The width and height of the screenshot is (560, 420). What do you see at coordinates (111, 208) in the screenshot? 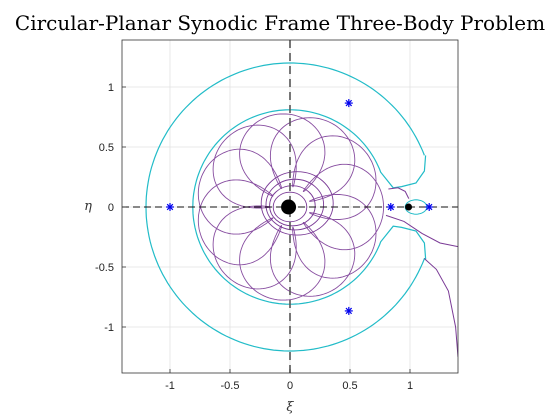
I see `y-tick-label: 0` at bounding box center [111, 208].